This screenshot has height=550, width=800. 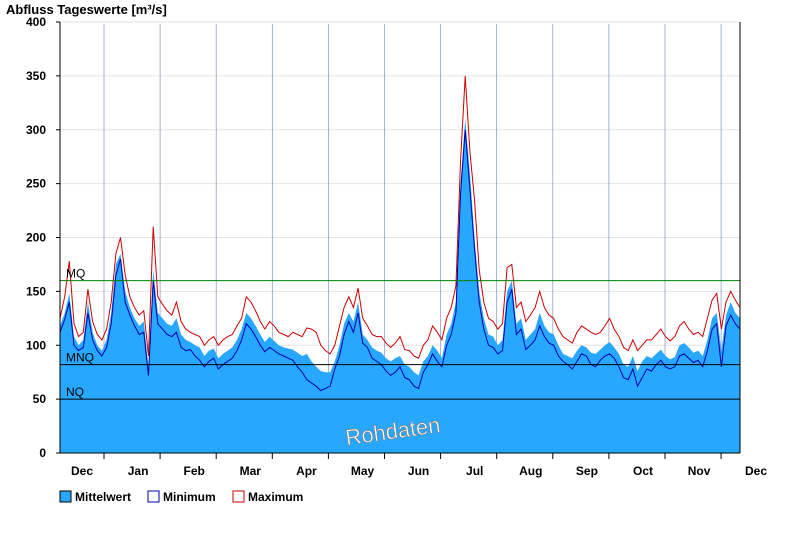 What do you see at coordinates (36, 184) in the screenshot?
I see `y-tick-label: 250` at bounding box center [36, 184].